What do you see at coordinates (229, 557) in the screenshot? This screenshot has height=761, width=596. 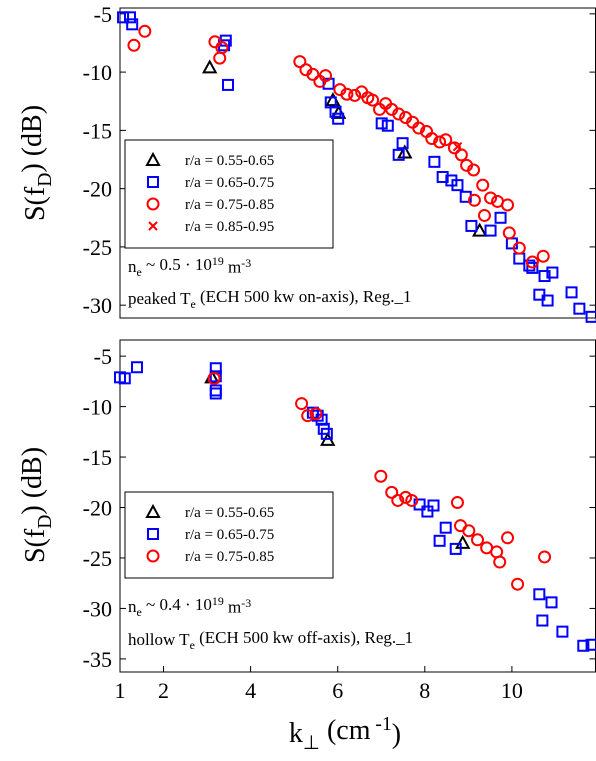 I see `legend-label: r/a = 0.75-0.85` at bounding box center [229, 557].